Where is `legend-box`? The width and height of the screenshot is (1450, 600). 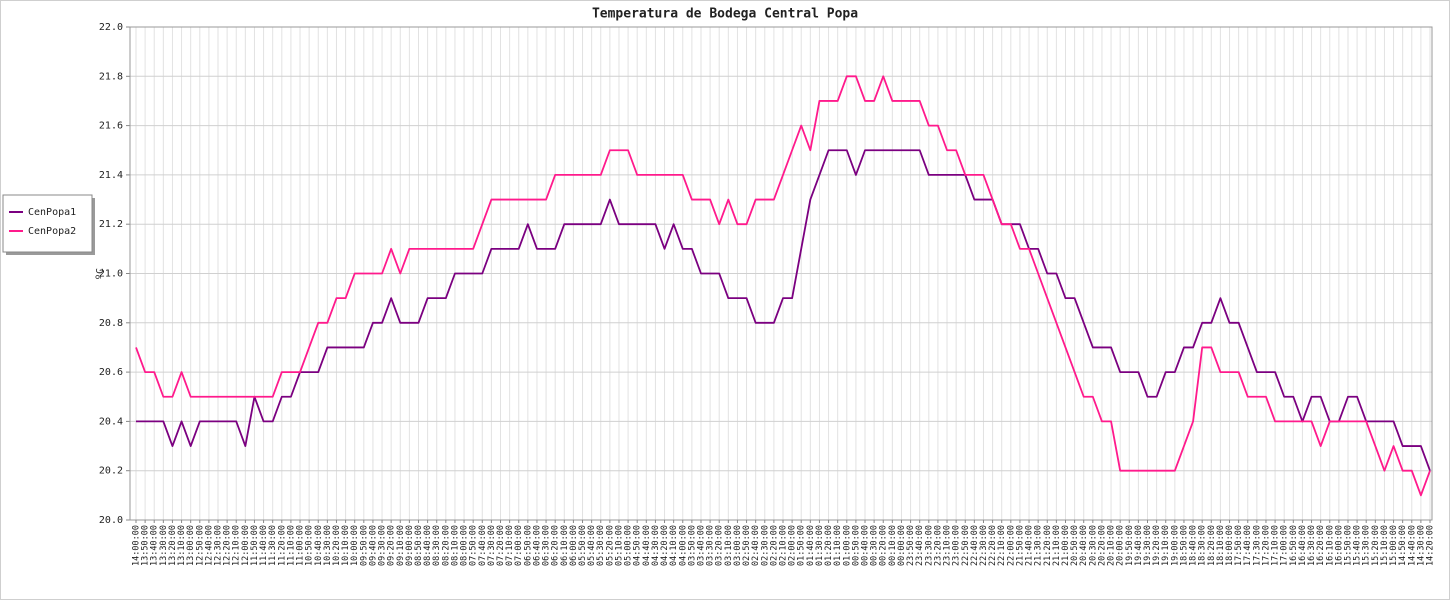
legend-box is located at coordinates (47, 223).